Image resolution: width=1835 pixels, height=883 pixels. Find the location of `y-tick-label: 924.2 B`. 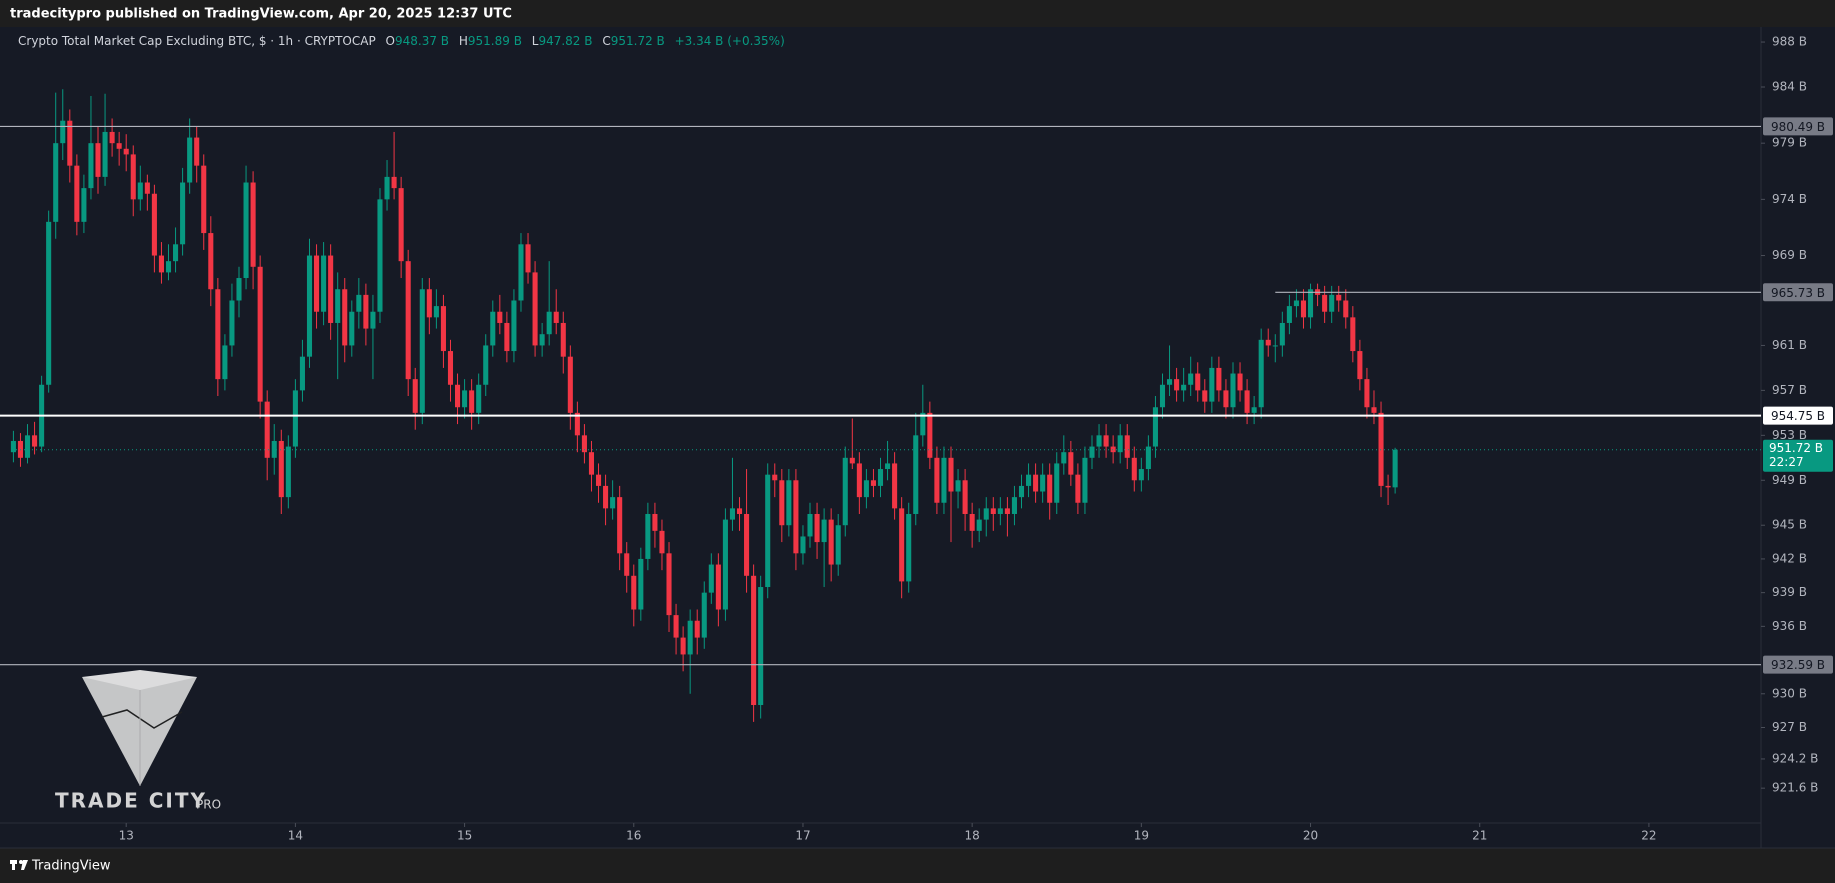

y-tick-label: 924.2 B is located at coordinates (1795, 758).